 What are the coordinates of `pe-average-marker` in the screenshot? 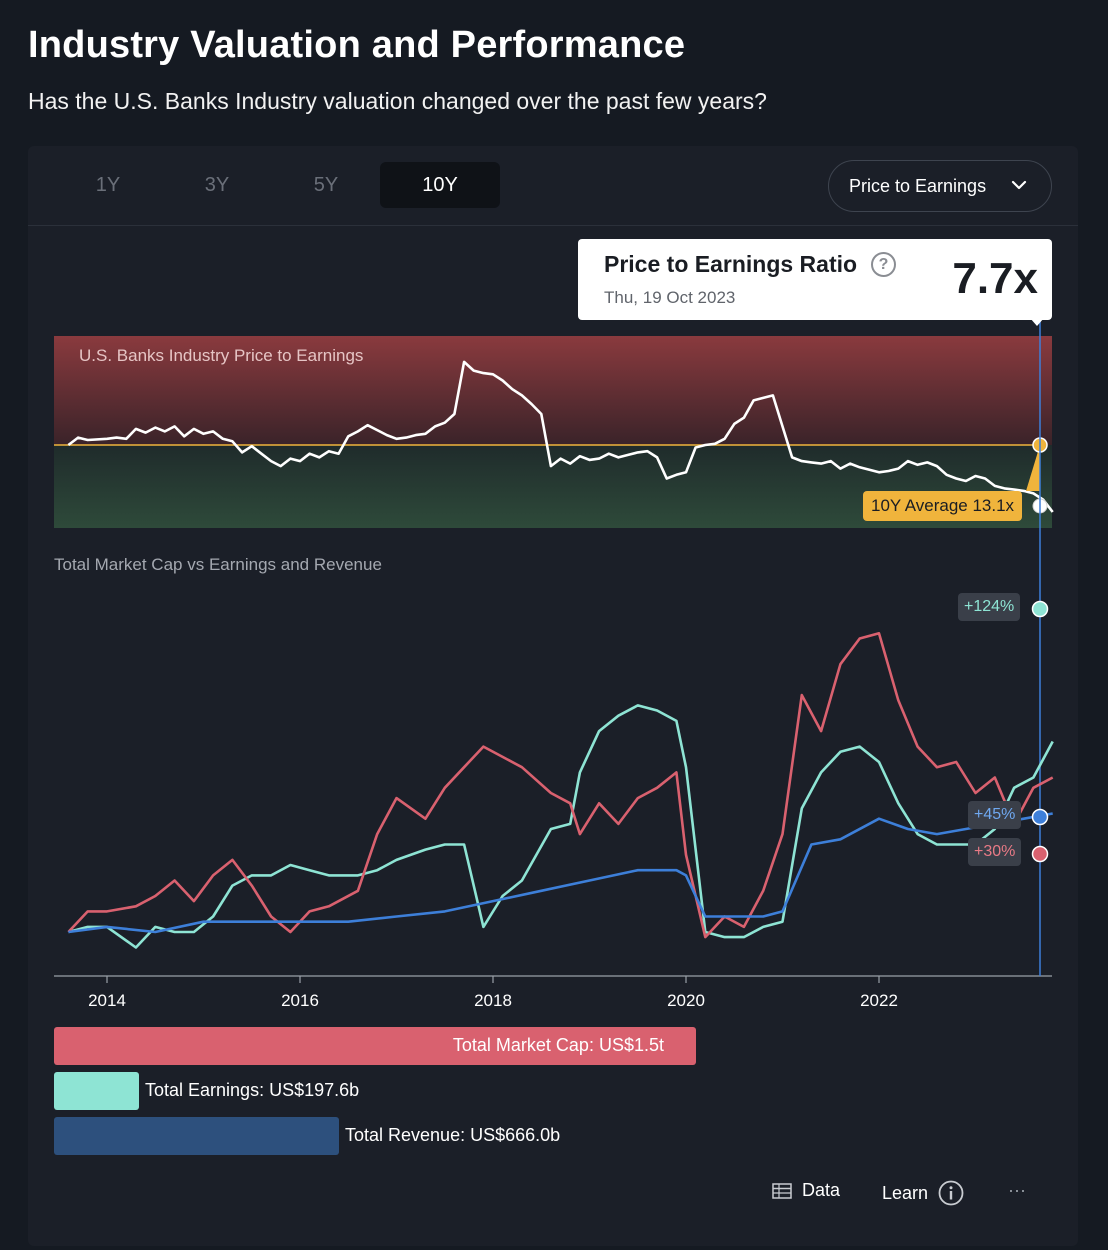 It's located at (1040, 445).